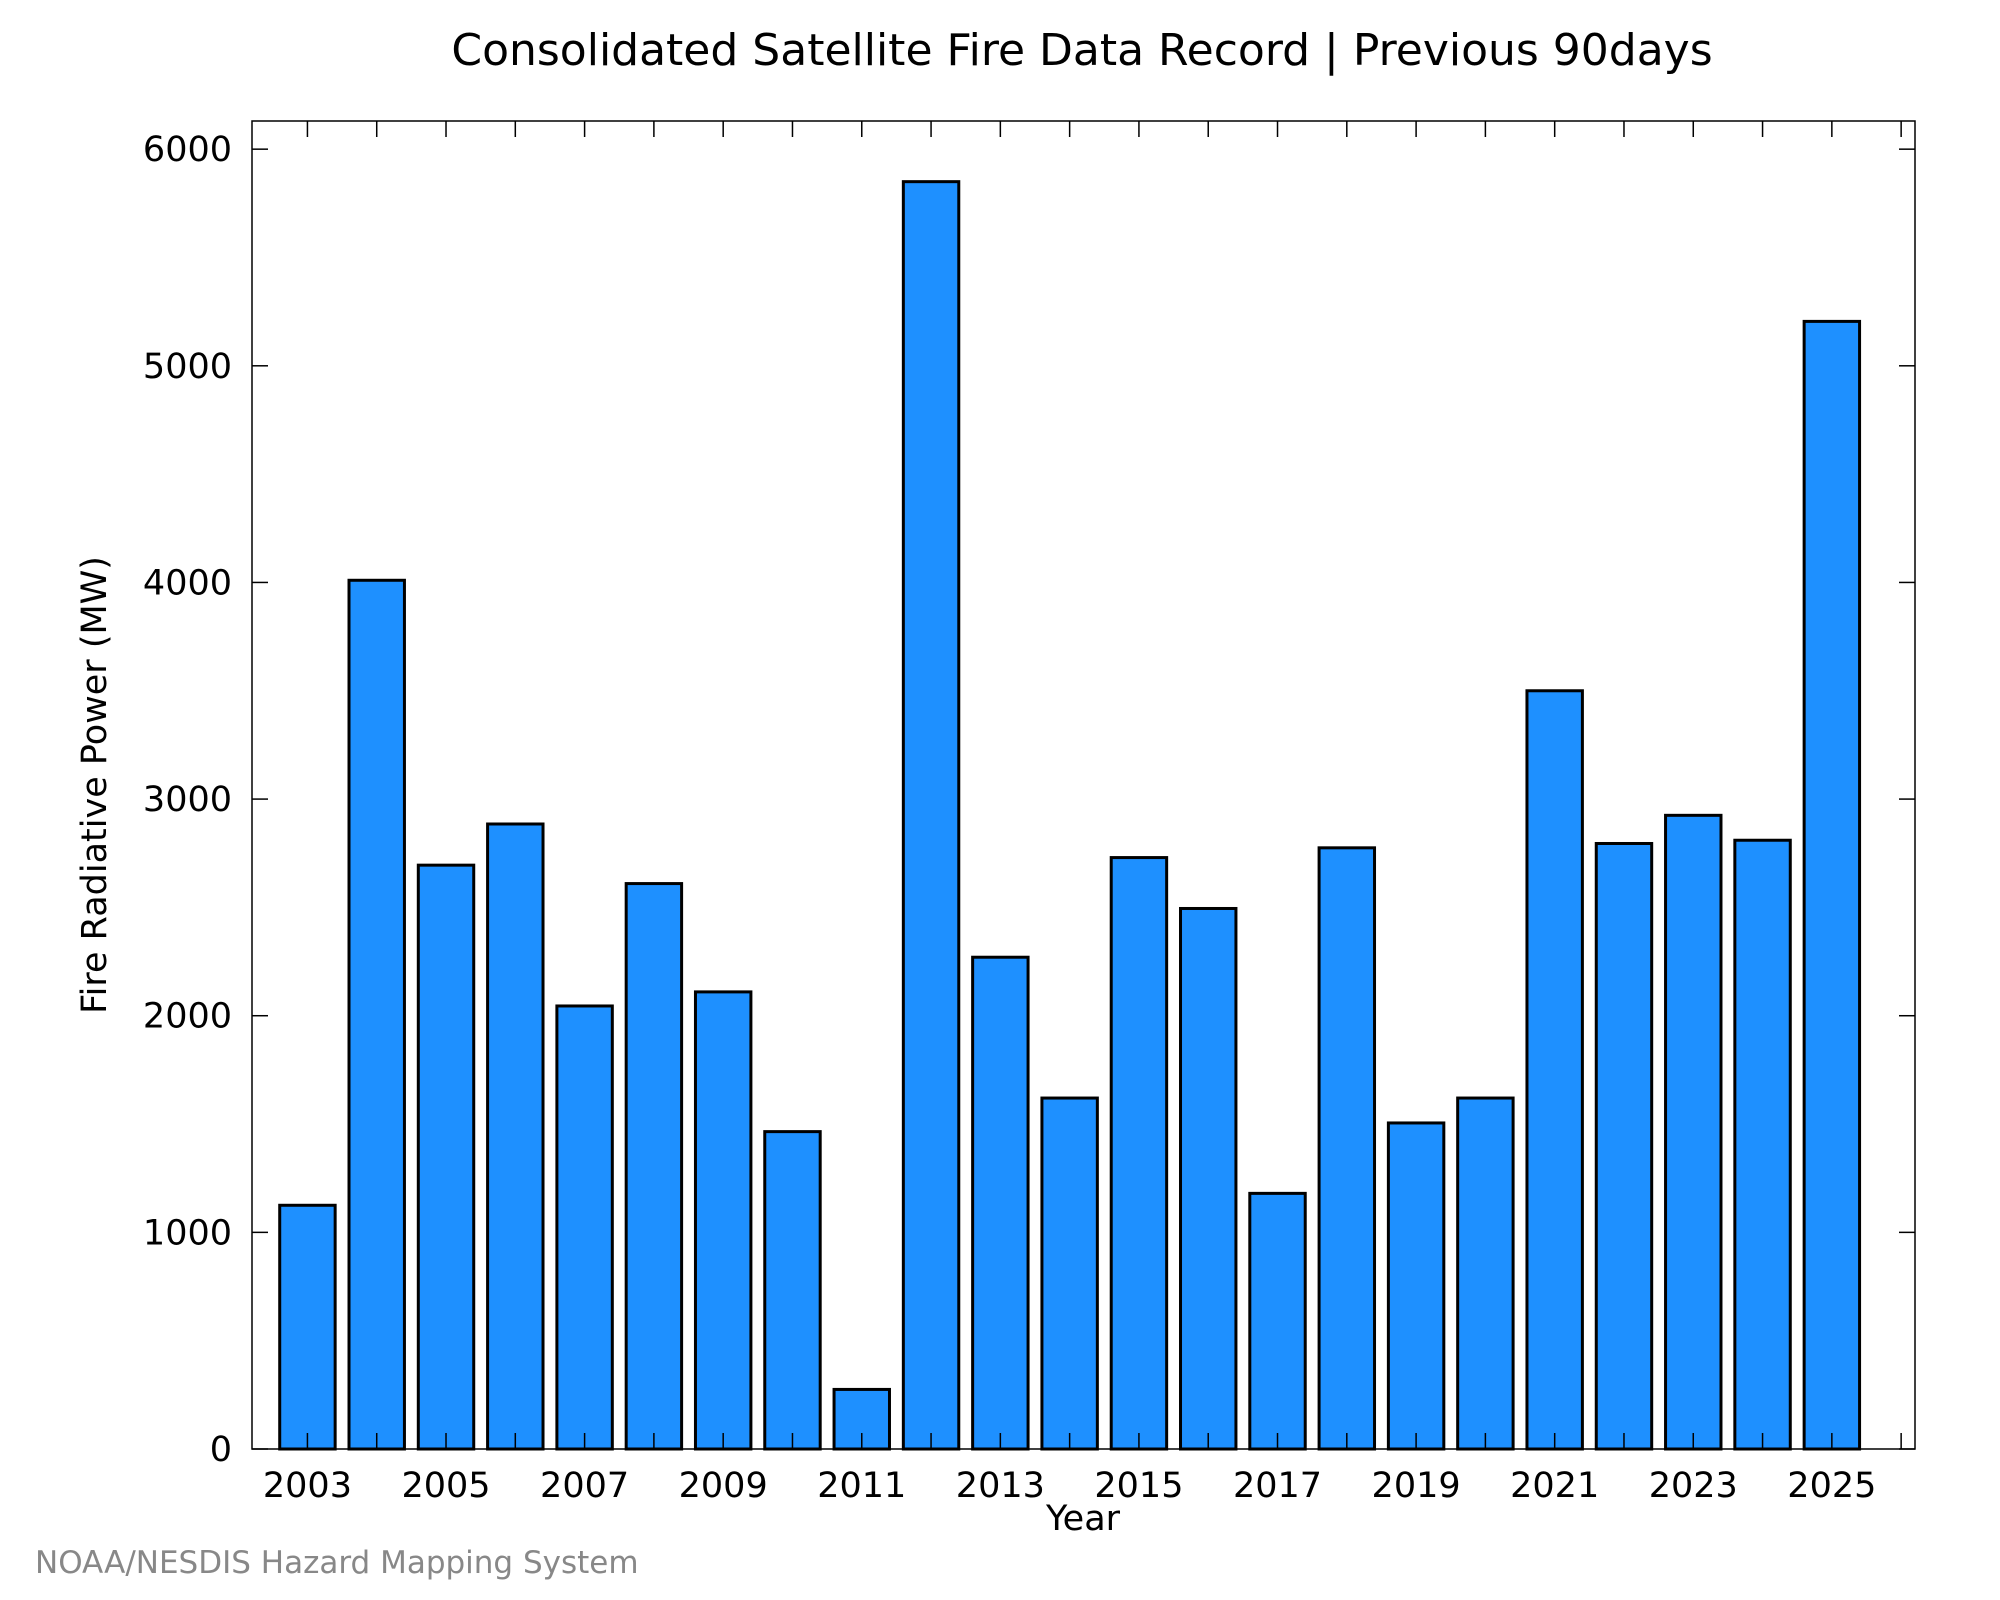 The height and width of the screenshot is (1600, 2000). Describe the element at coordinates (1208, 1178) in the screenshot. I see `bar-2016` at that location.